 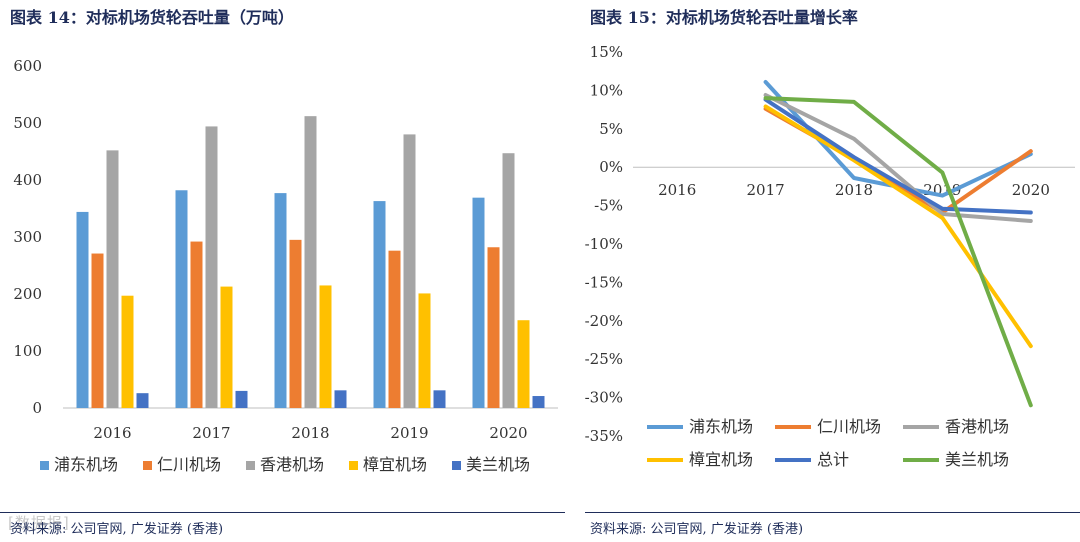 I want to click on y-tick-label: -15%, so click(x=604, y=282).